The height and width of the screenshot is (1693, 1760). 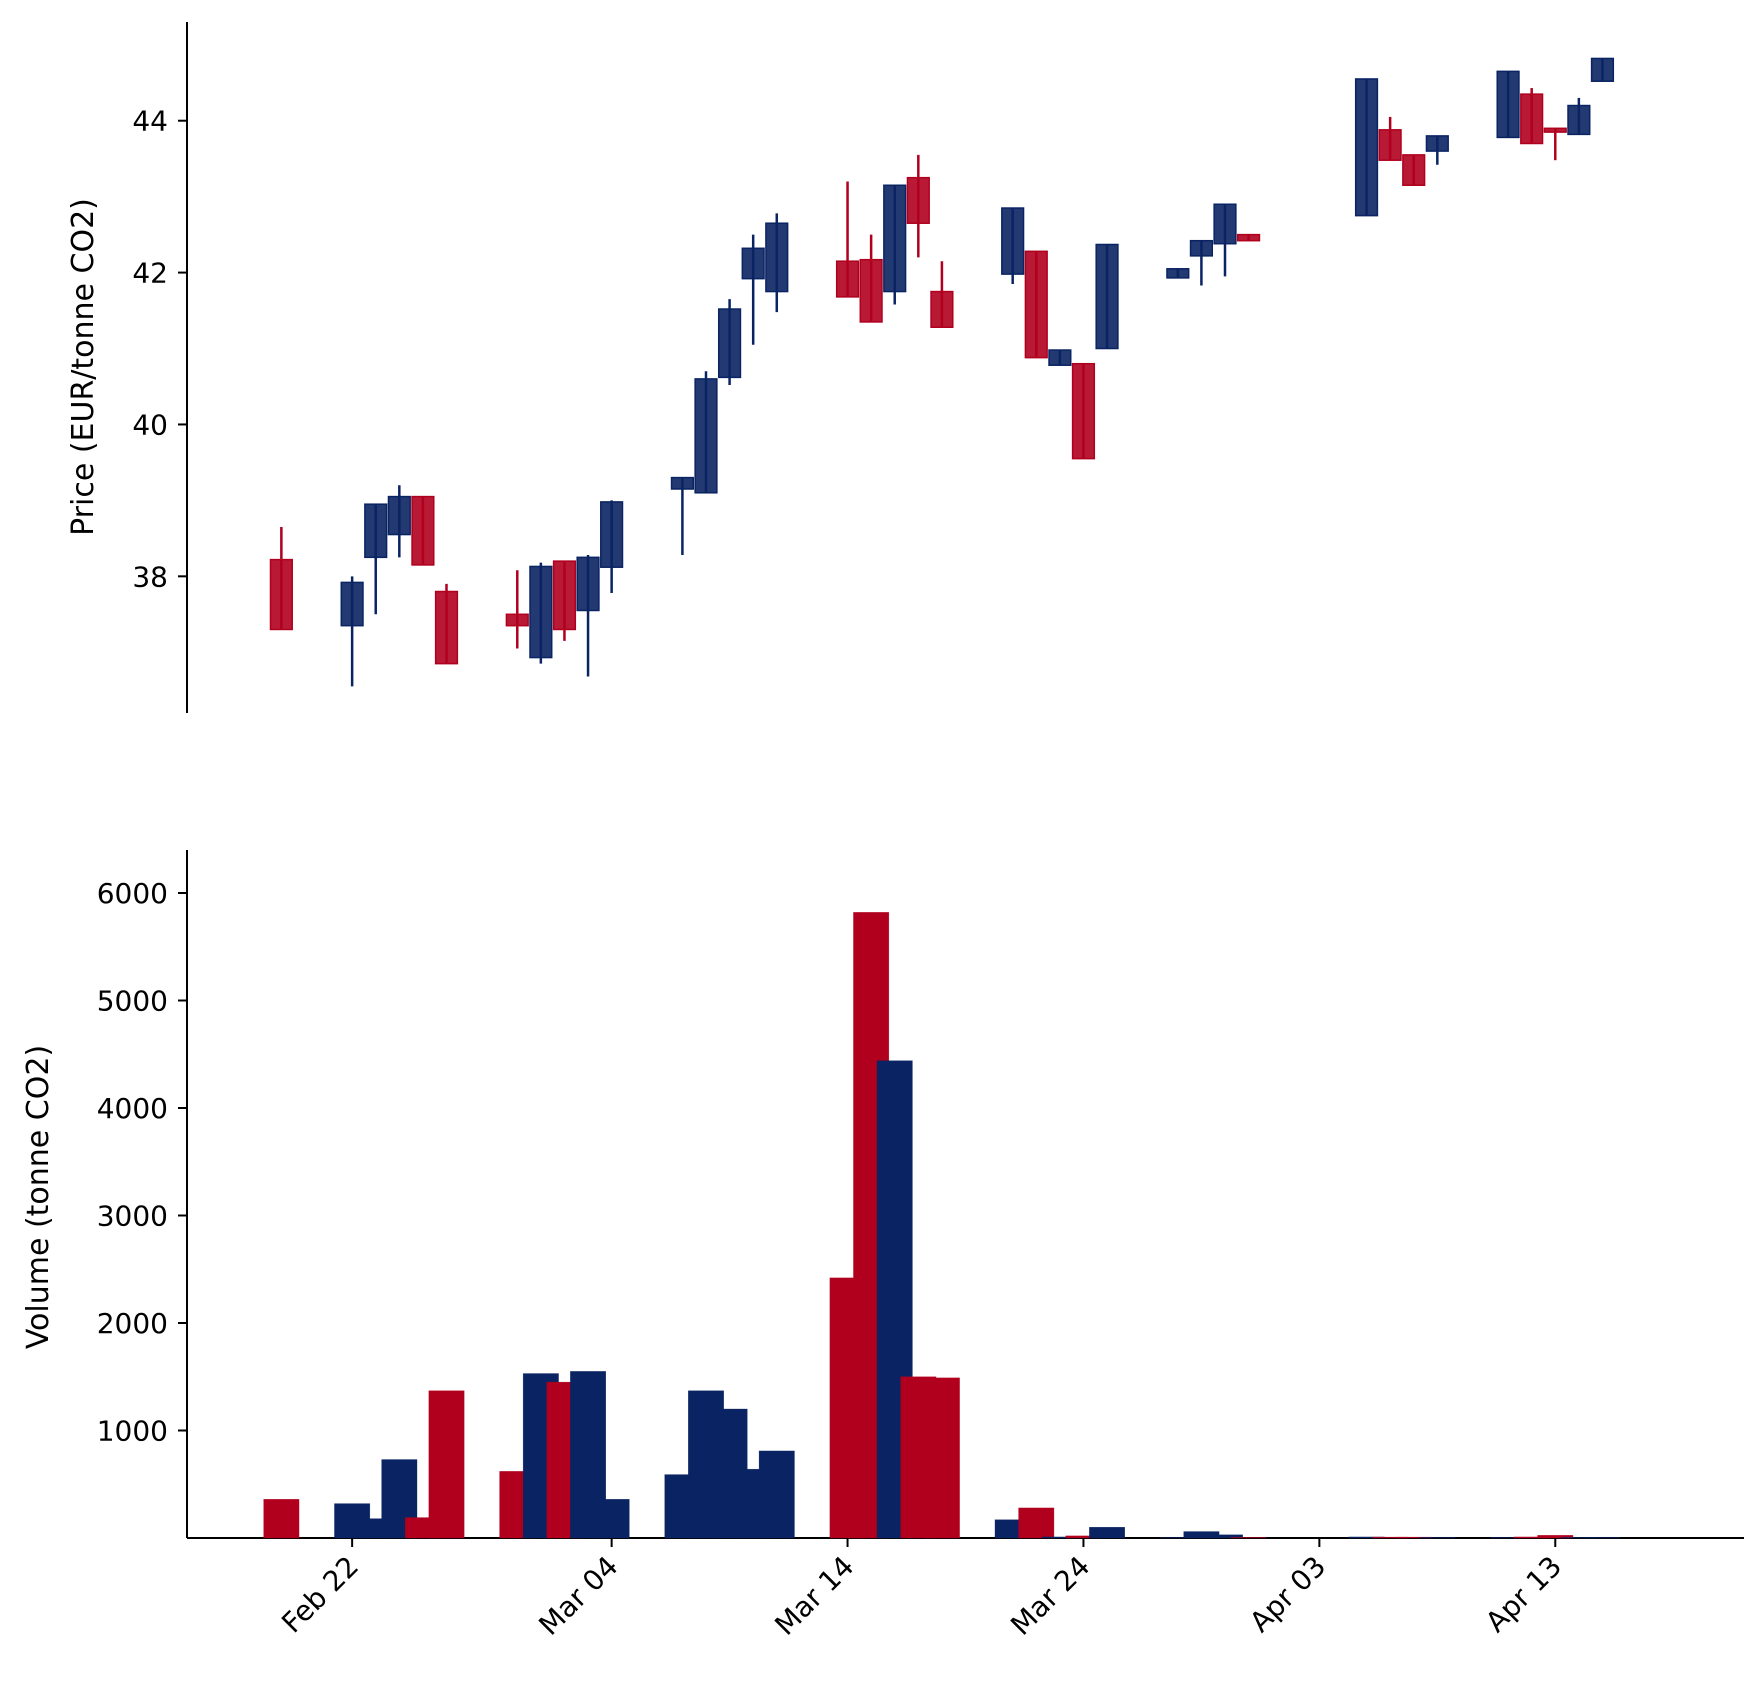 I want to click on volume-y-tick-label: 5000, so click(x=132, y=1001).